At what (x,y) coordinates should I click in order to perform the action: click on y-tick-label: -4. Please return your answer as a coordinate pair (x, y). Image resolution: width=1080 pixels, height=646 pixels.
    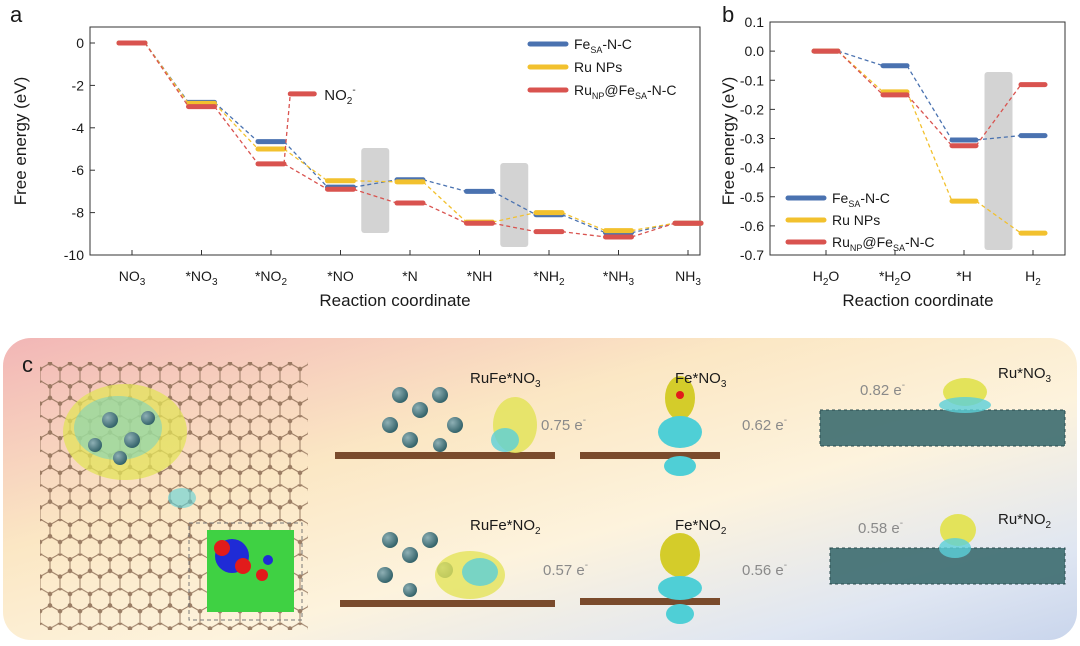
    Looking at the image, I should click on (78, 128).